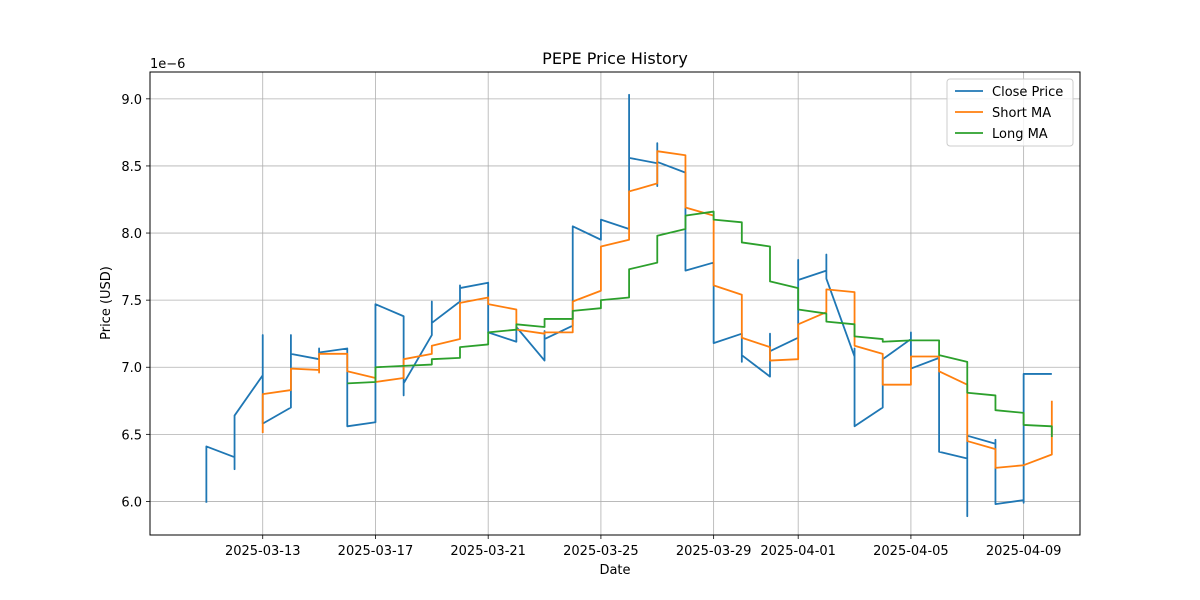 The width and height of the screenshot is (1200, 600). What do you see at coordinates (1020, 134) in the screenshot?
I see `legend-label-long-ma: Long MA` at bounding box center [1020, 134].